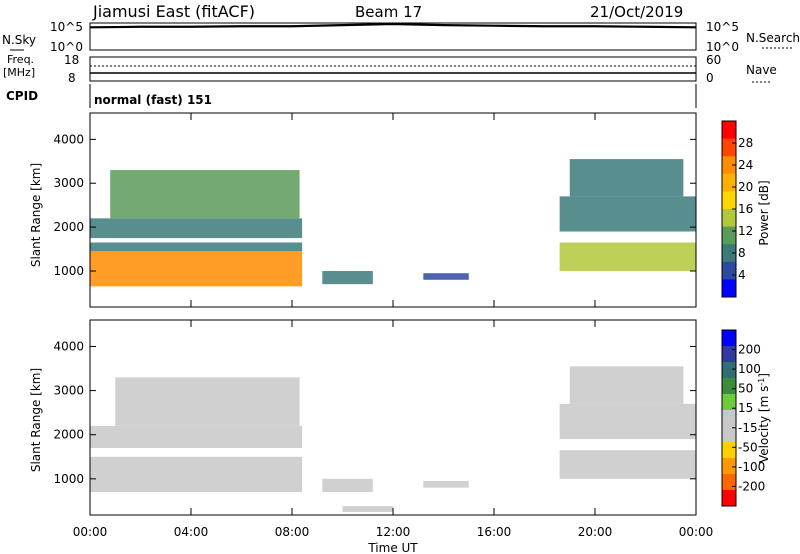  Describe the element at coordinates (722, 47) in the screenshot. I see `nsky-right-tick-bottom: 10^0` at that location.